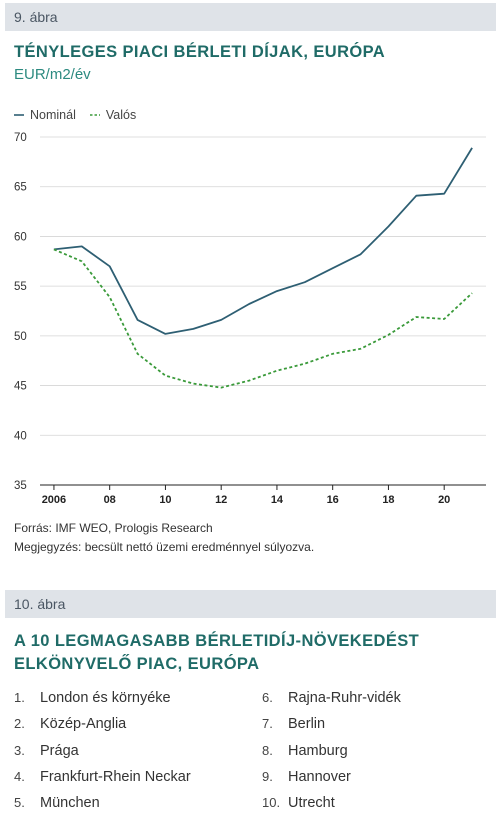 Image resolution: width=503 pixels, height=829 pixels. I want to click on market-list-item: 5. München, so click(57, 803).